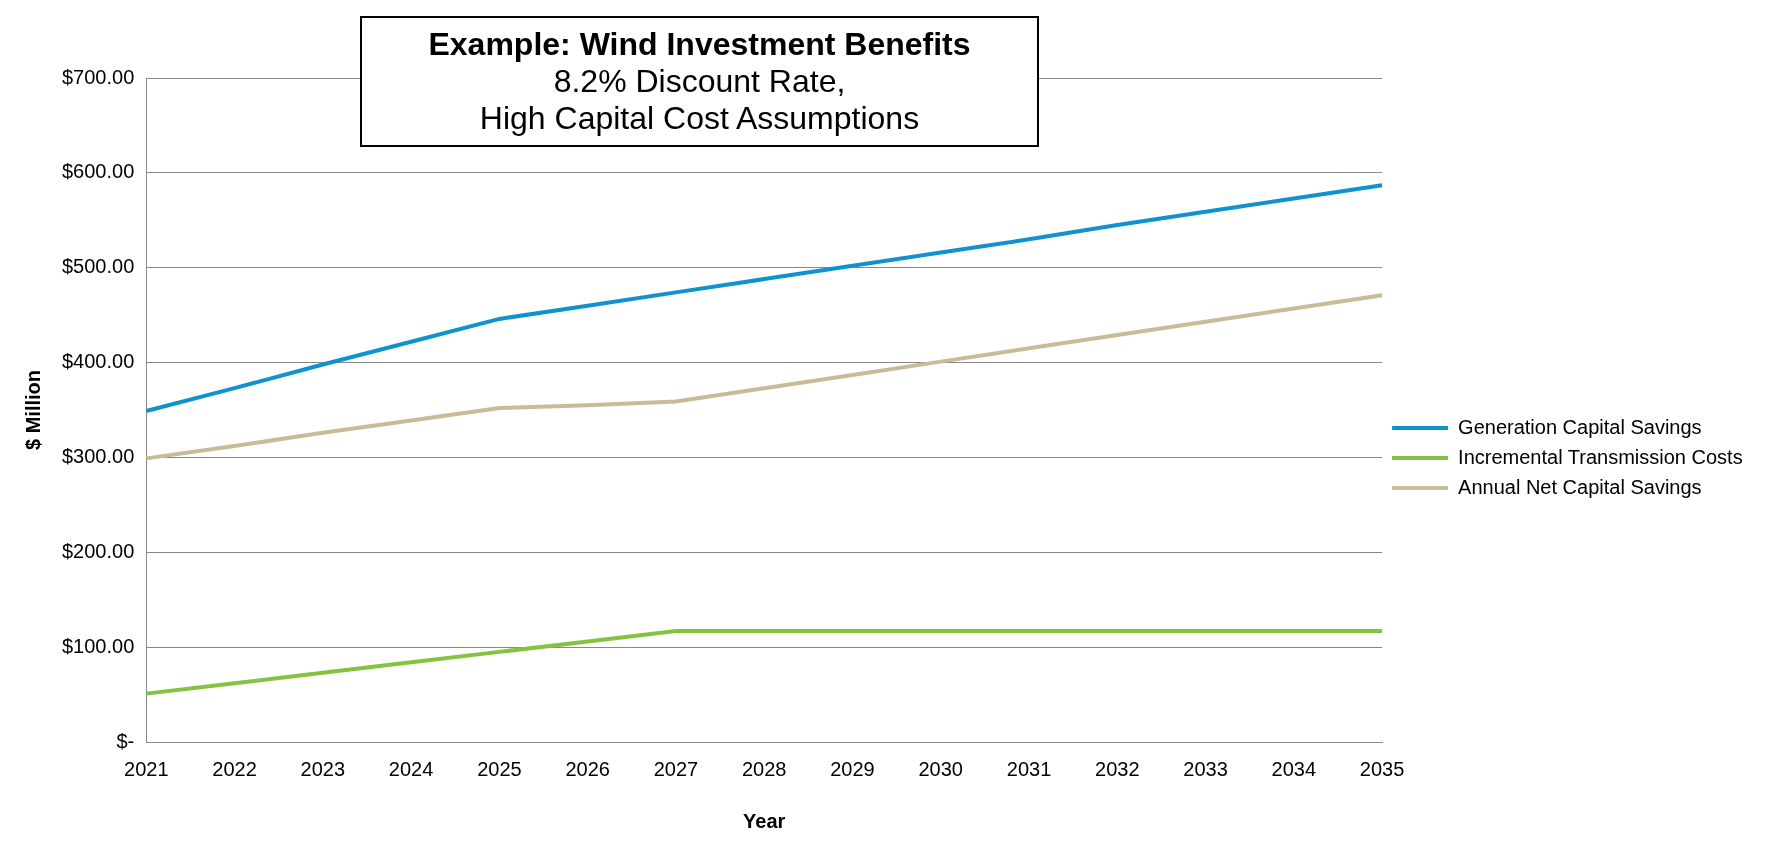 This screenshot has width=1771, height=856. What do you see at coordinates (699, 100) in the screenshot?
I see `chart-subtitle: 8.2% Discount Rate, High Capital Cost Assumptions` at bounding box center [699, 100].